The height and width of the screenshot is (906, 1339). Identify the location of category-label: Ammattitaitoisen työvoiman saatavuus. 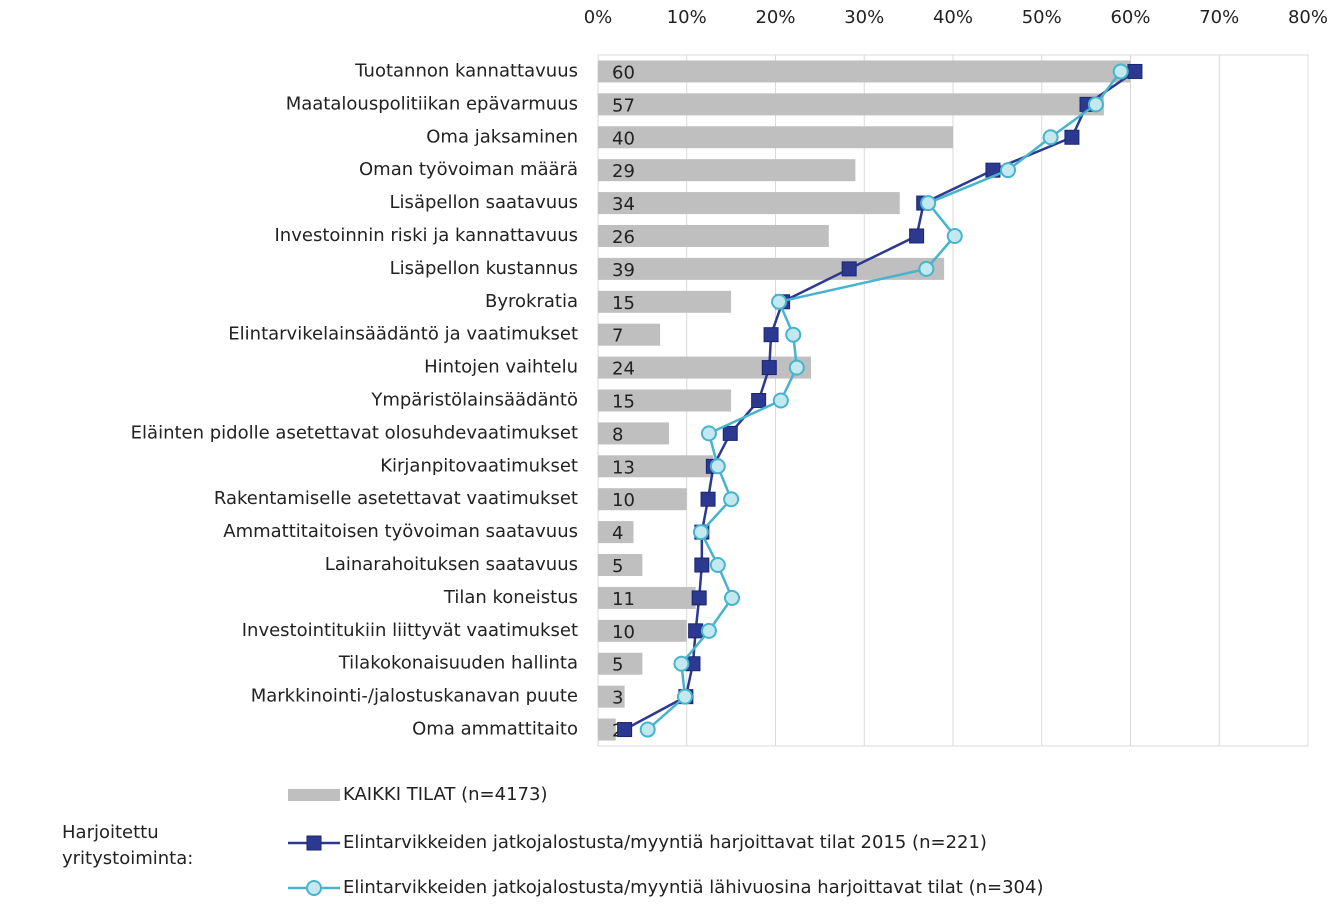
(400, 531).